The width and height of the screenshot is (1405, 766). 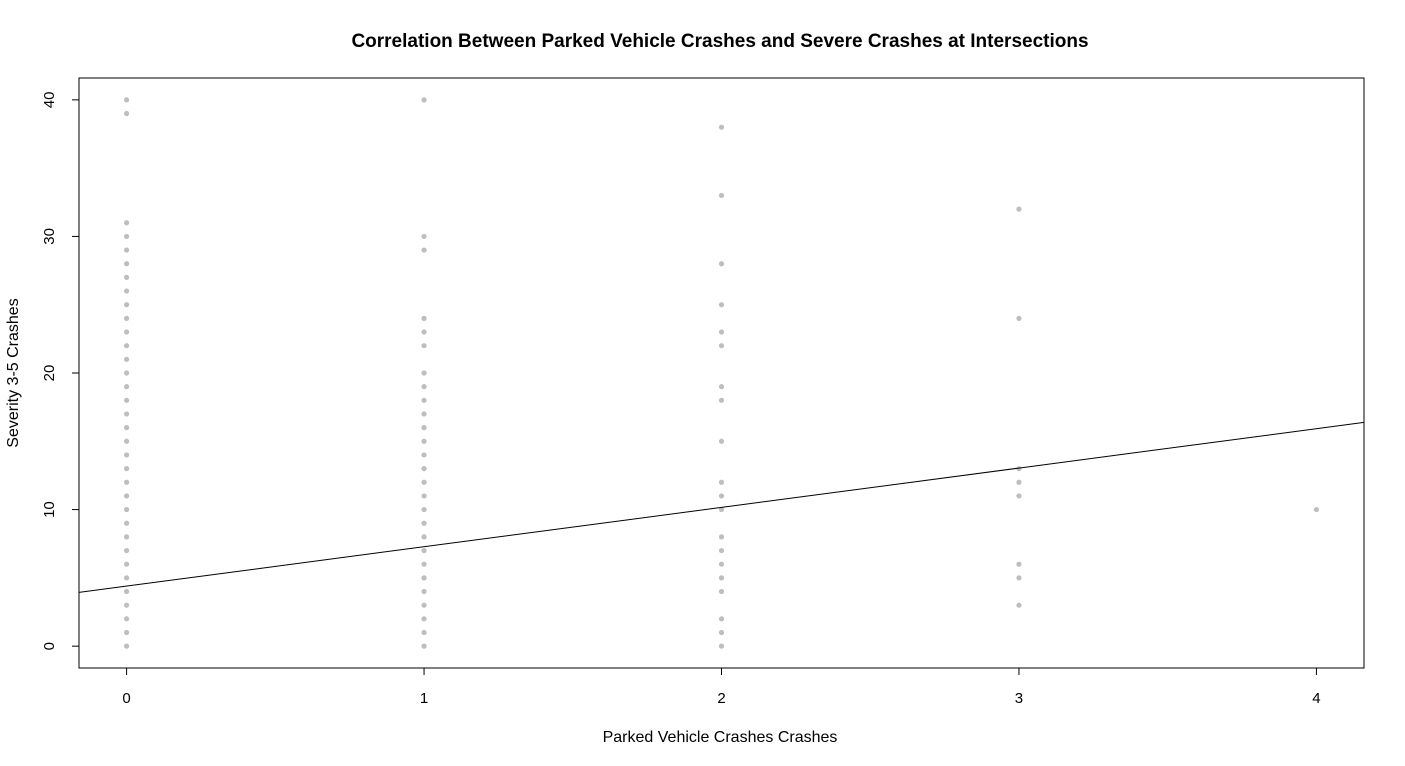 What do you see at coordinates (1316, 698) in the screenshot?
I see `x-tick-label: 4` at bounding box center [1316, 698].